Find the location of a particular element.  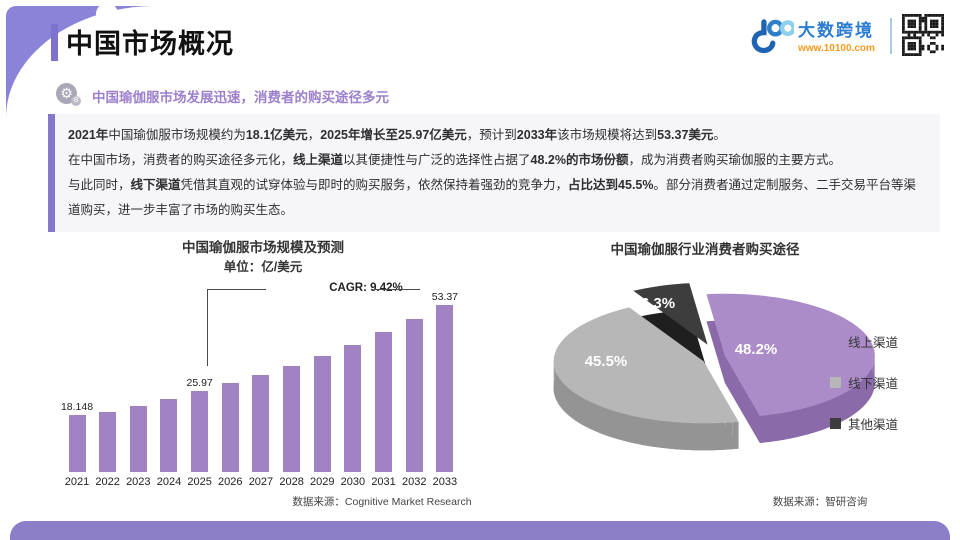

summary-segment: 在中国市场，消费者的购买途径多元化， is located at coordinates (181, 160).